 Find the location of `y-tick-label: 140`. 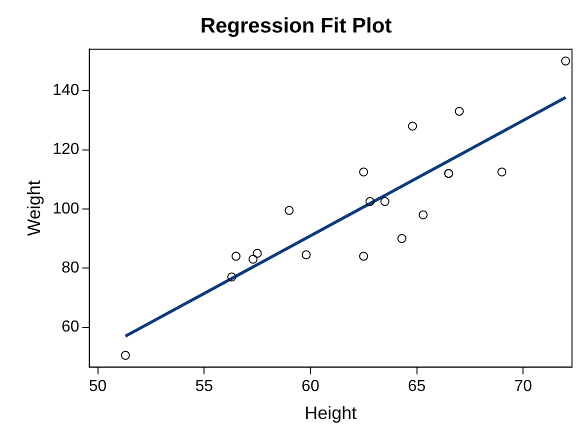

y-tick-label: 140 is located at coordinates (66, 91).